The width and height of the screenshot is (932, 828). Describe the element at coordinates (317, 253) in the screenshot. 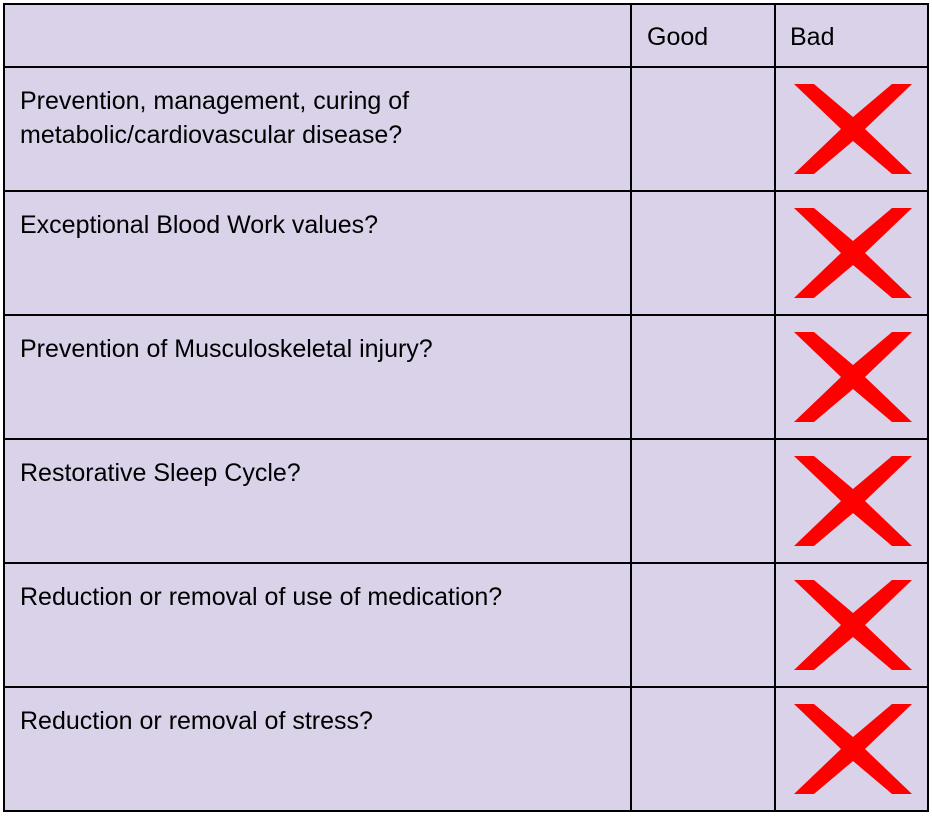

I see `question-cell: Exceptional Blood Work values?` at that location.